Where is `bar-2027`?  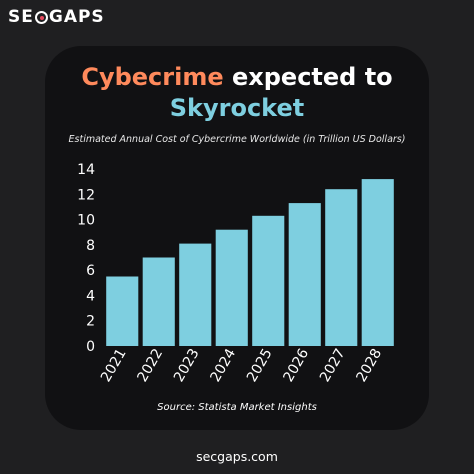 bar-2027 is located at coordinates (341, 267).